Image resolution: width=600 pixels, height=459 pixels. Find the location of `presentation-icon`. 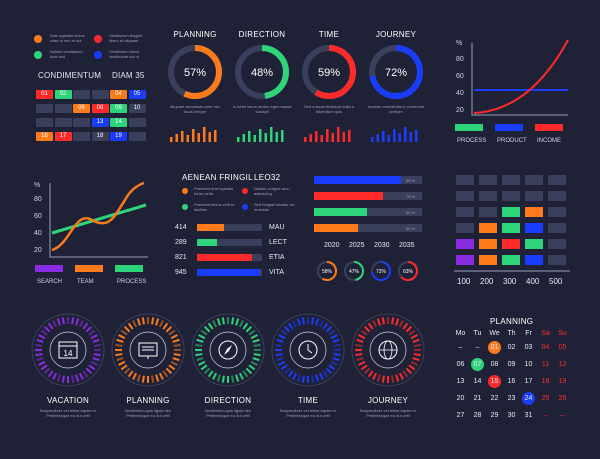

presentation-icon is located at coordinates (148, 350).